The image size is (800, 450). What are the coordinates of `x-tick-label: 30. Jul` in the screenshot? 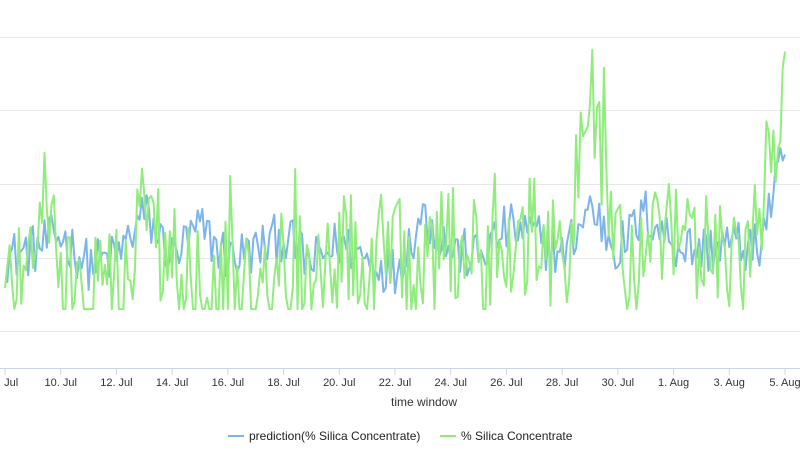 It's located at (618, 383).